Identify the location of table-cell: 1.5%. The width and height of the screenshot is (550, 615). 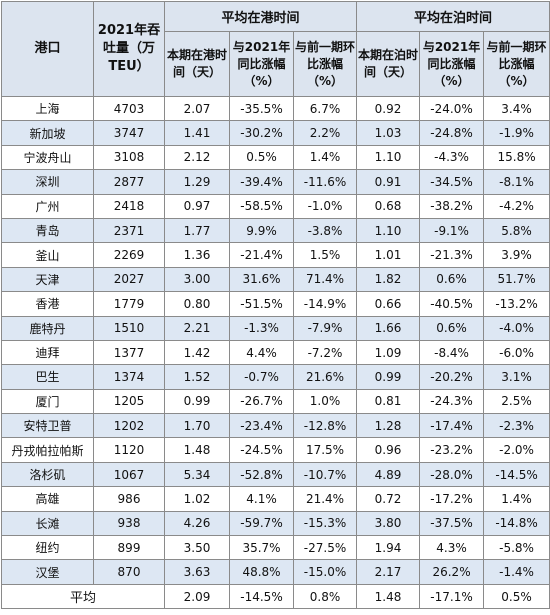
(325, 255).